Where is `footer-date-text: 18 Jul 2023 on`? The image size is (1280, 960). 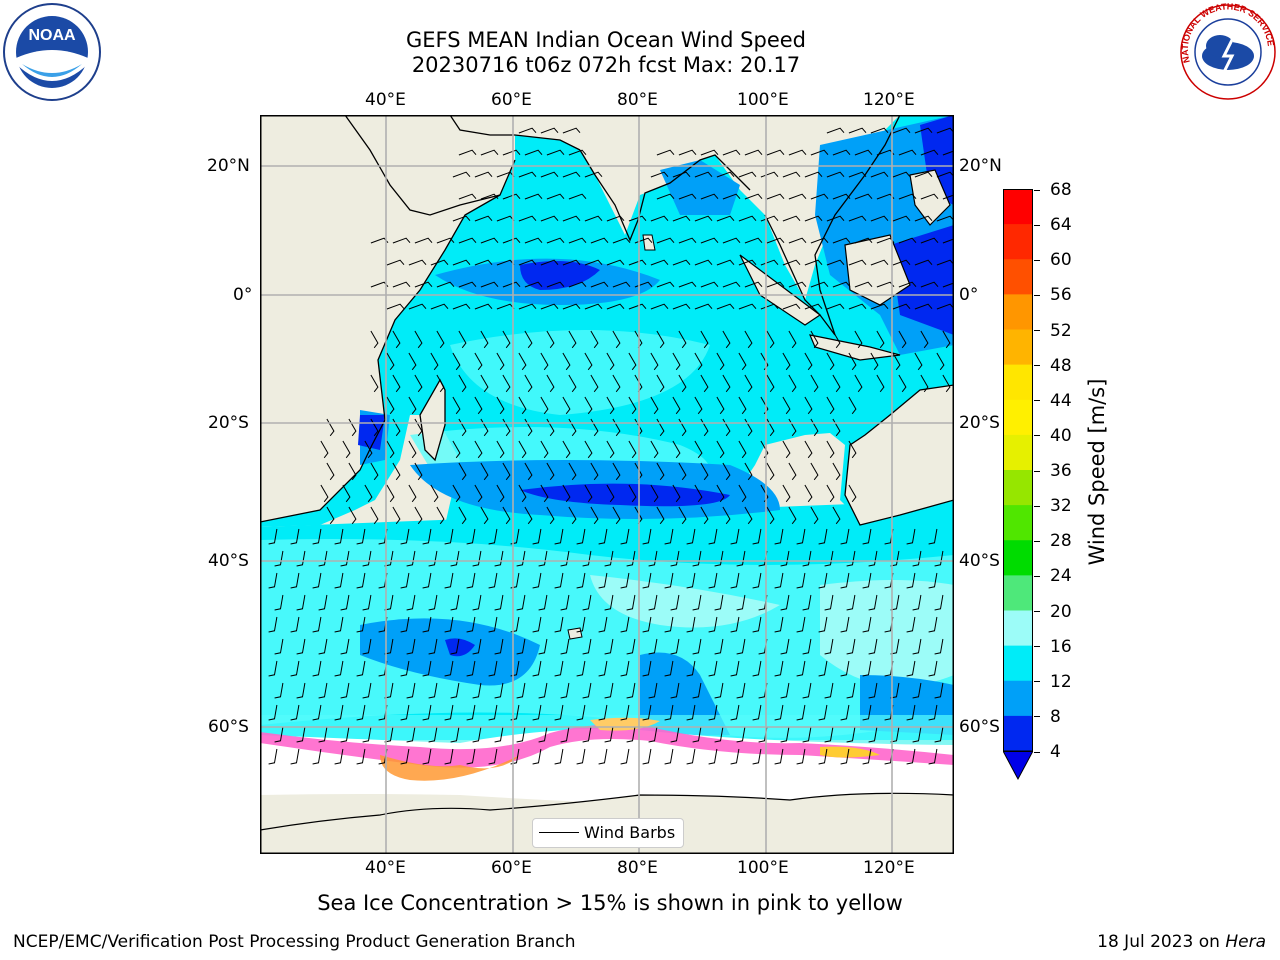 footer-date-text: 18 Jul 2023 on is located at coordinates (1161, 942).